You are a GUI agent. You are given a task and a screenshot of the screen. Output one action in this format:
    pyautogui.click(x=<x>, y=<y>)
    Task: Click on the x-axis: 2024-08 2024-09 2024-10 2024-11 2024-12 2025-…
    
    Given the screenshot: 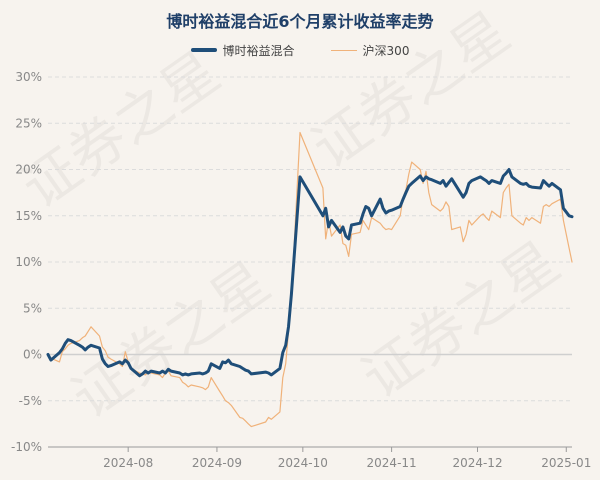 What is the action you would take?
    pyautogui.click(x=319, y=458)
    